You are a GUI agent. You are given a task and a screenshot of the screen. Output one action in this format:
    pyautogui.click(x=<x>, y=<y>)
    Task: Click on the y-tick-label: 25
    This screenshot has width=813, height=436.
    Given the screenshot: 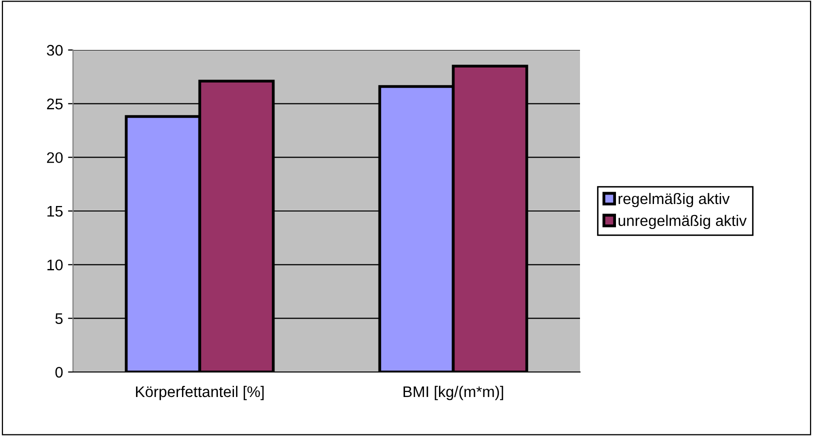 What is the action you would take?
    pyautogui.click(x=55, y=104)
    